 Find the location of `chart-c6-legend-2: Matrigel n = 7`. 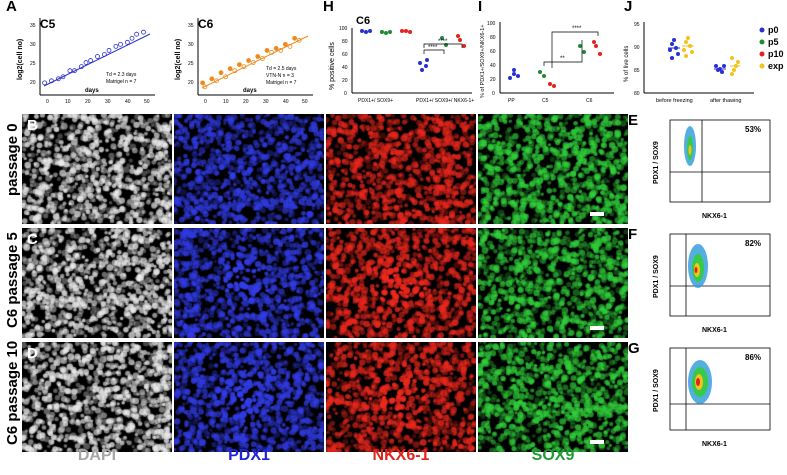

chart-c6-legend-2: Matrigel n = 7 is located at coordinates (281, 83).